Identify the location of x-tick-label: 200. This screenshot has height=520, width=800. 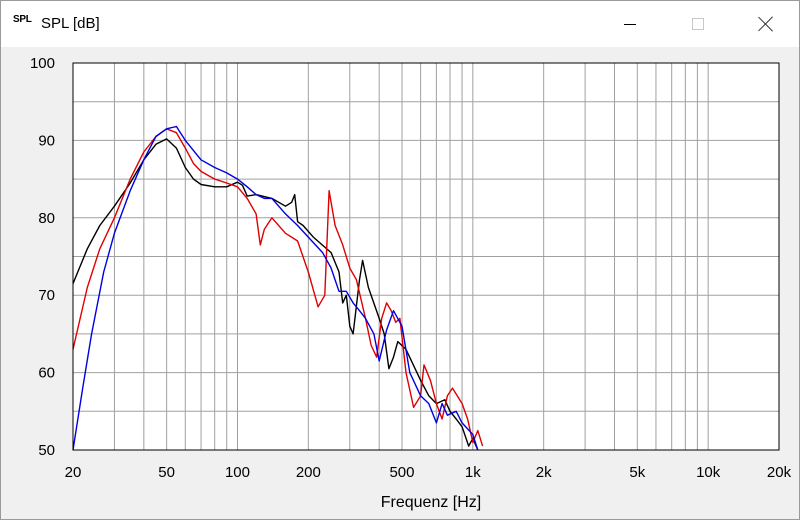
(308, 472).